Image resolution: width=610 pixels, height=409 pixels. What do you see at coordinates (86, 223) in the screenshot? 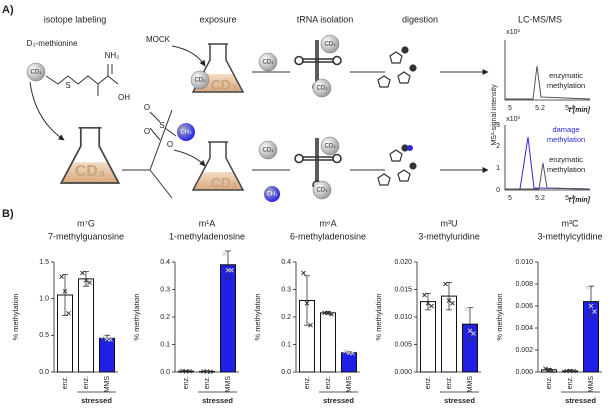
I see `chart-title: m⁷G` at bounding box center [86, 223].